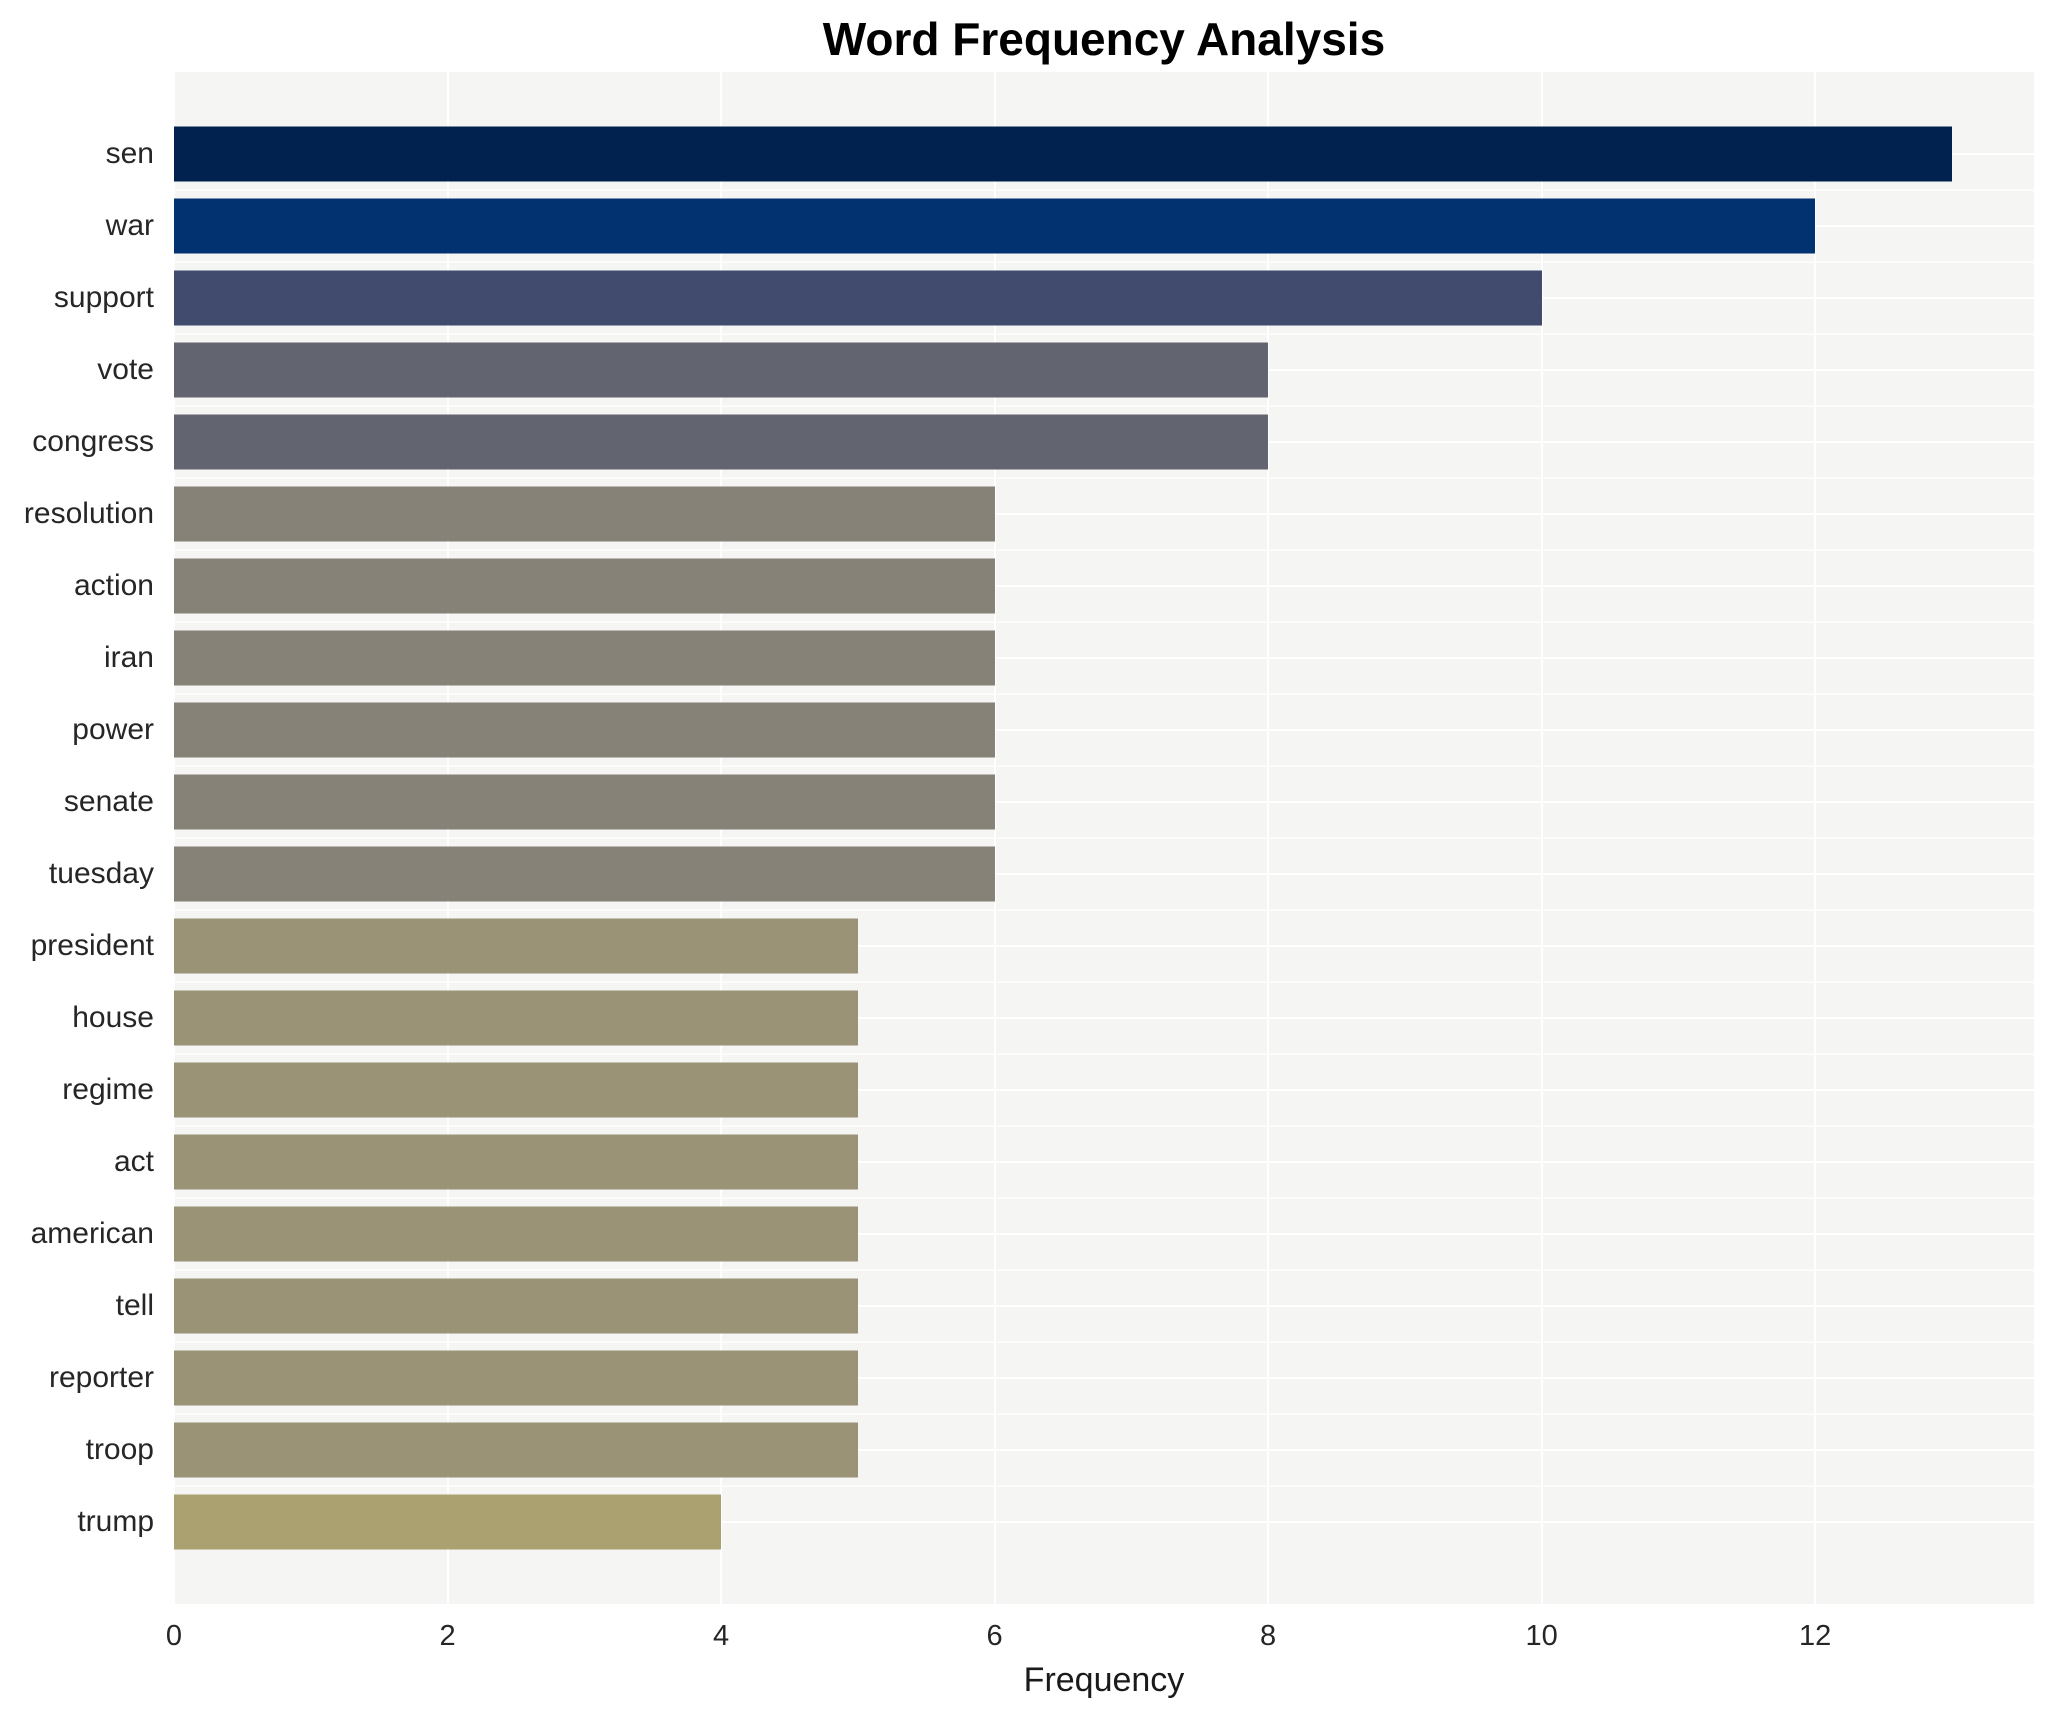 This screenshot has width=2054, height=1710. I want to click on x-tick-label-4: 4, so click(721, 1636).